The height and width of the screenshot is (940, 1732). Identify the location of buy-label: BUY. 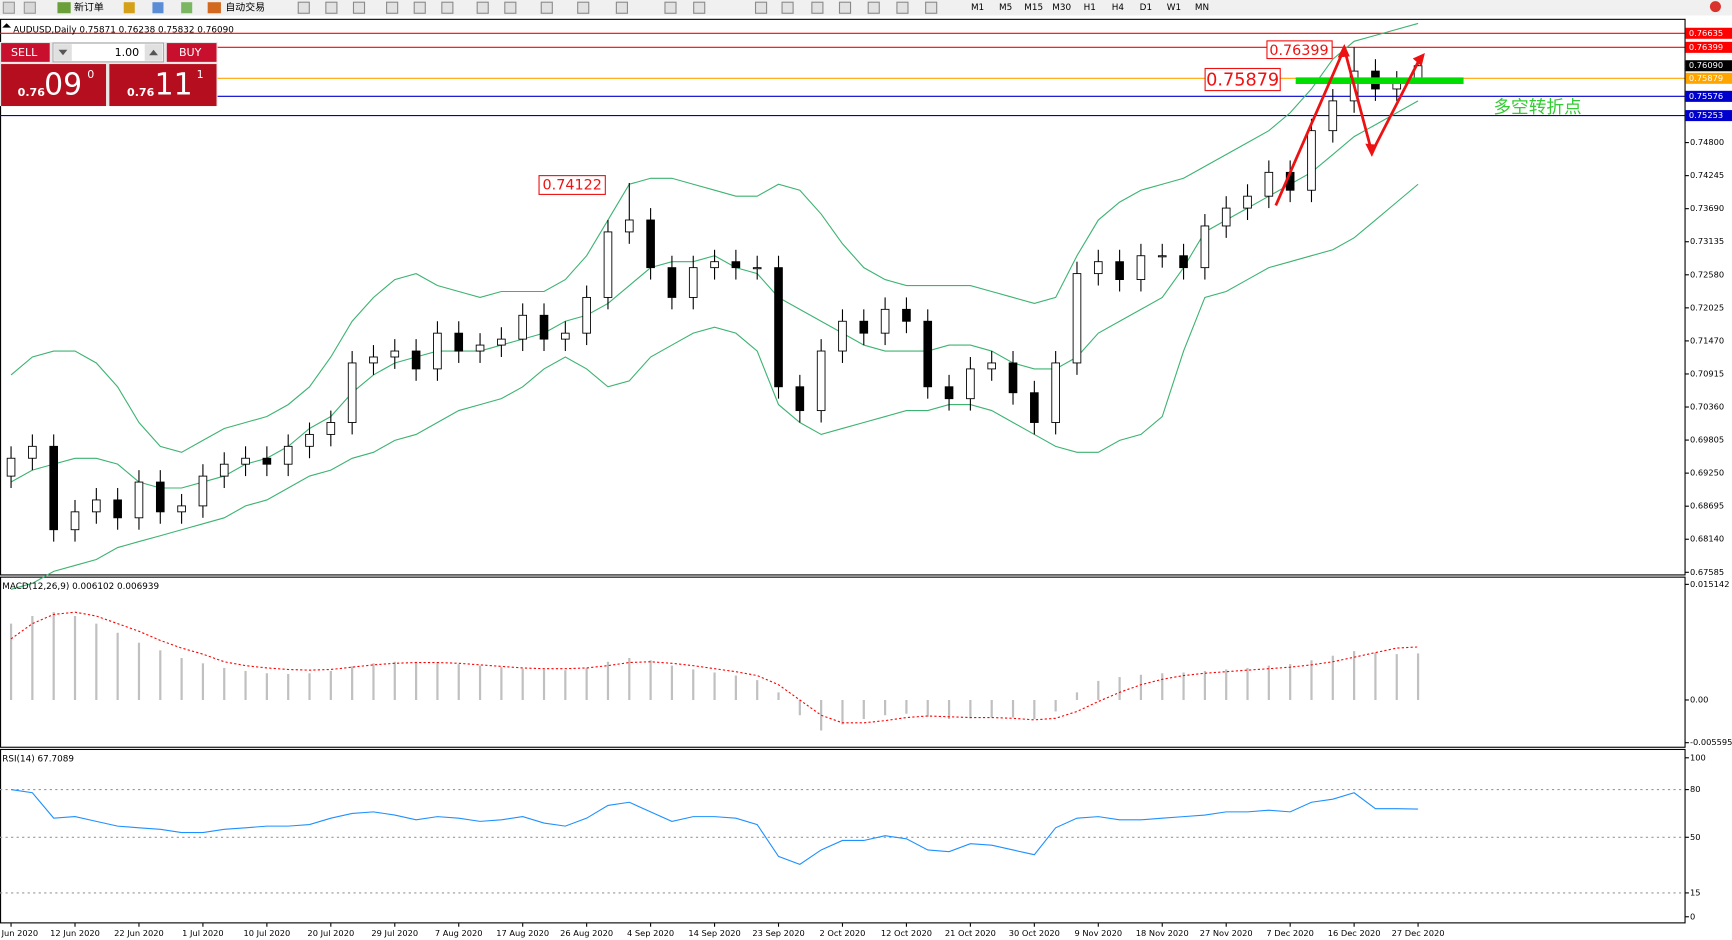
(190, 52).